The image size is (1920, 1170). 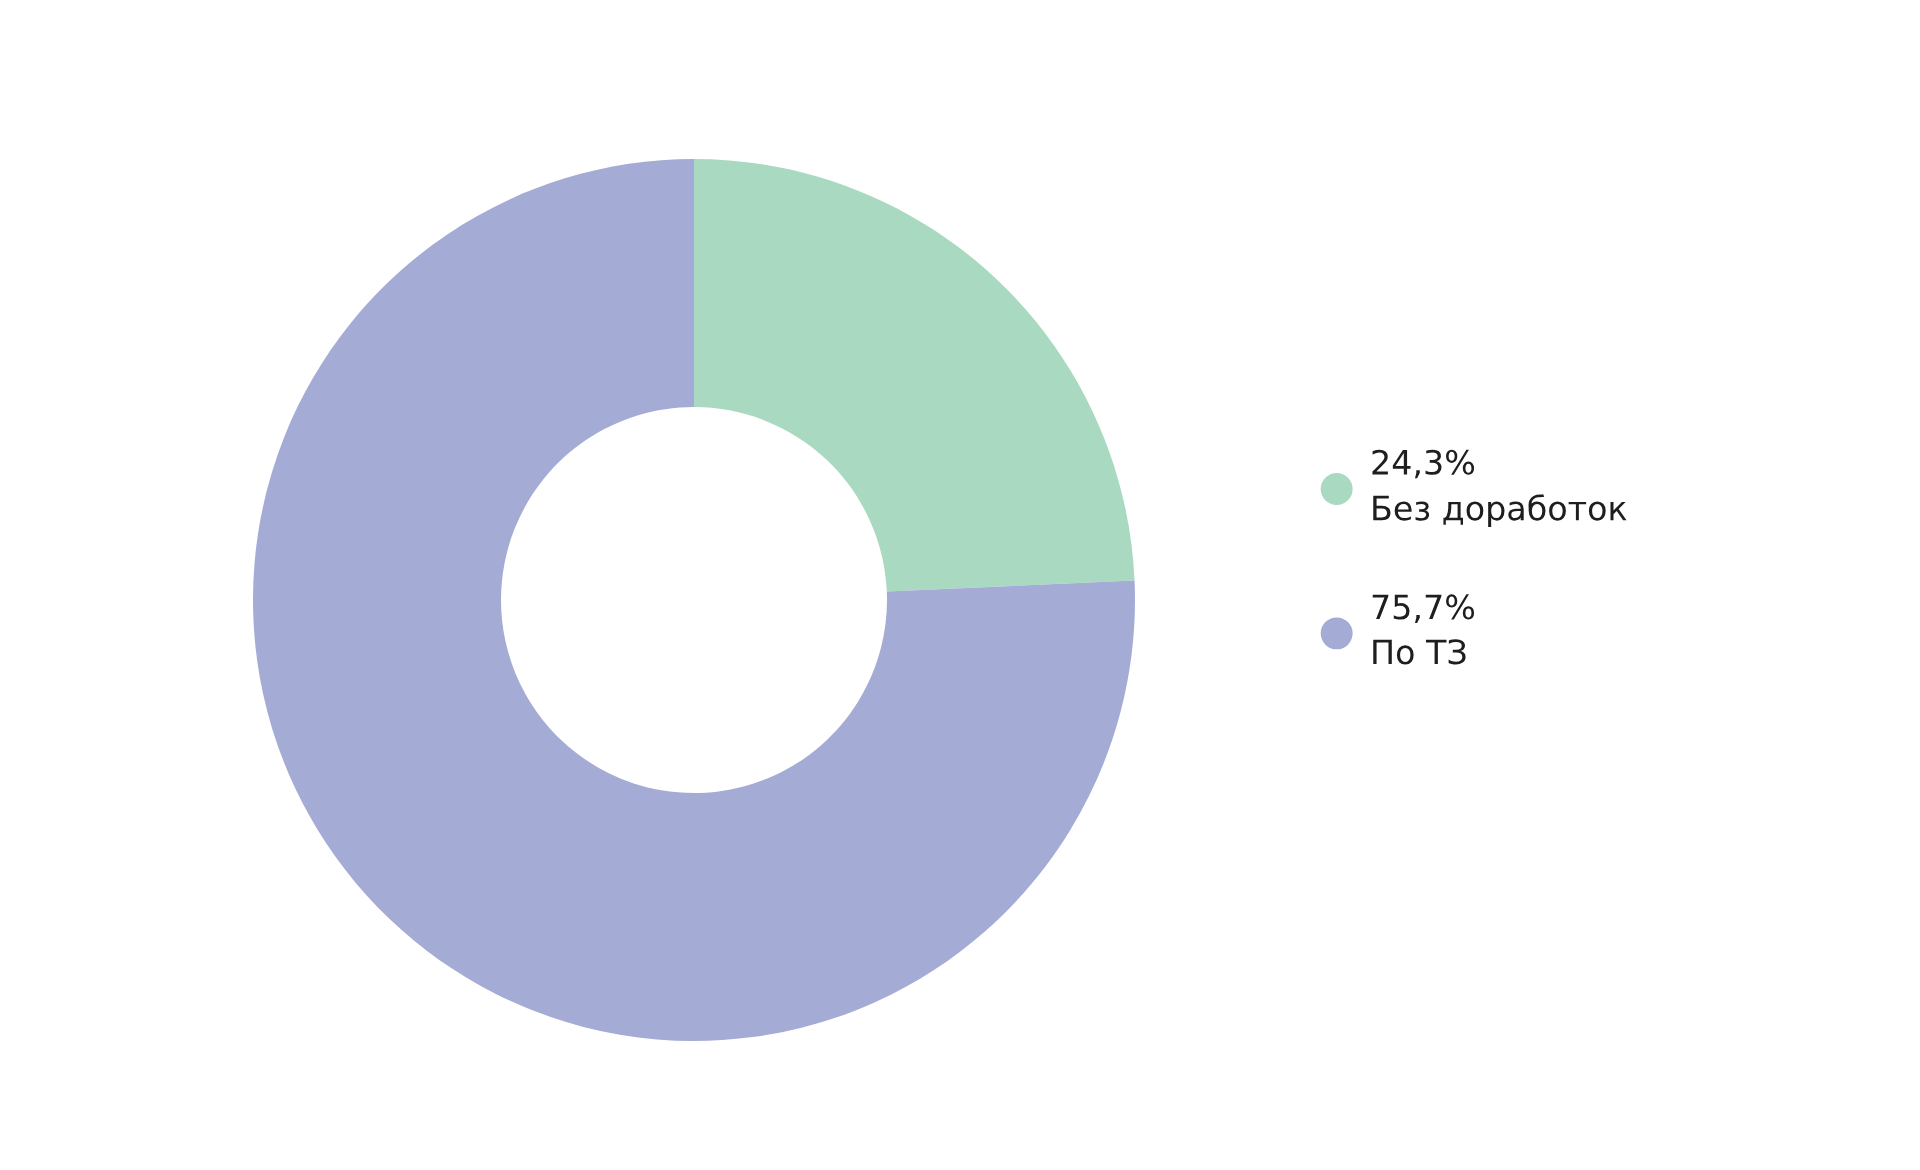 I want to click on data-label: 24,3%, so click(x=1423, y=464).